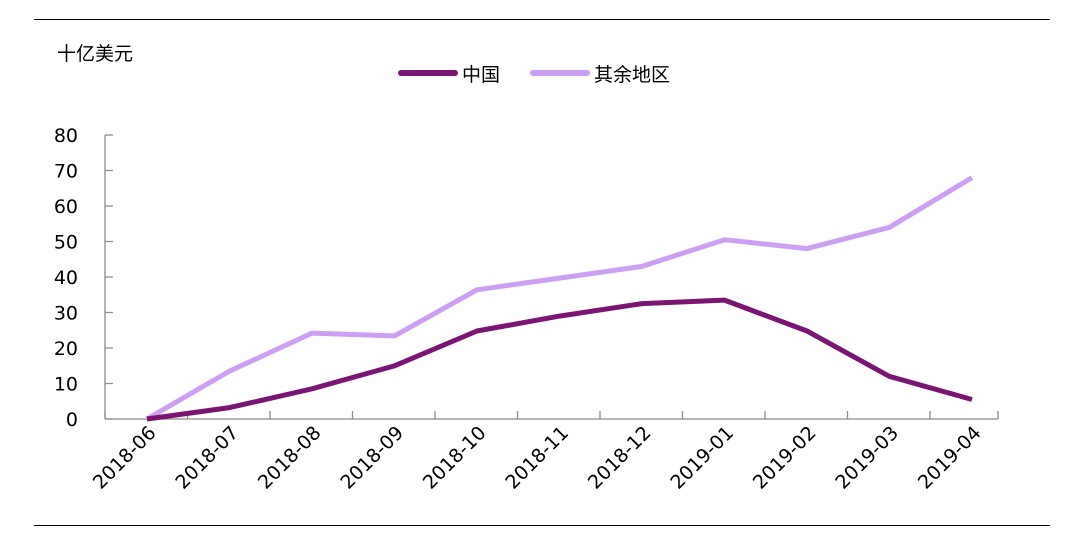  What do you see at coordinates (66, 385) in the screenshot?
I see `y-tick-label: 10` at bounding box center [66, 385].